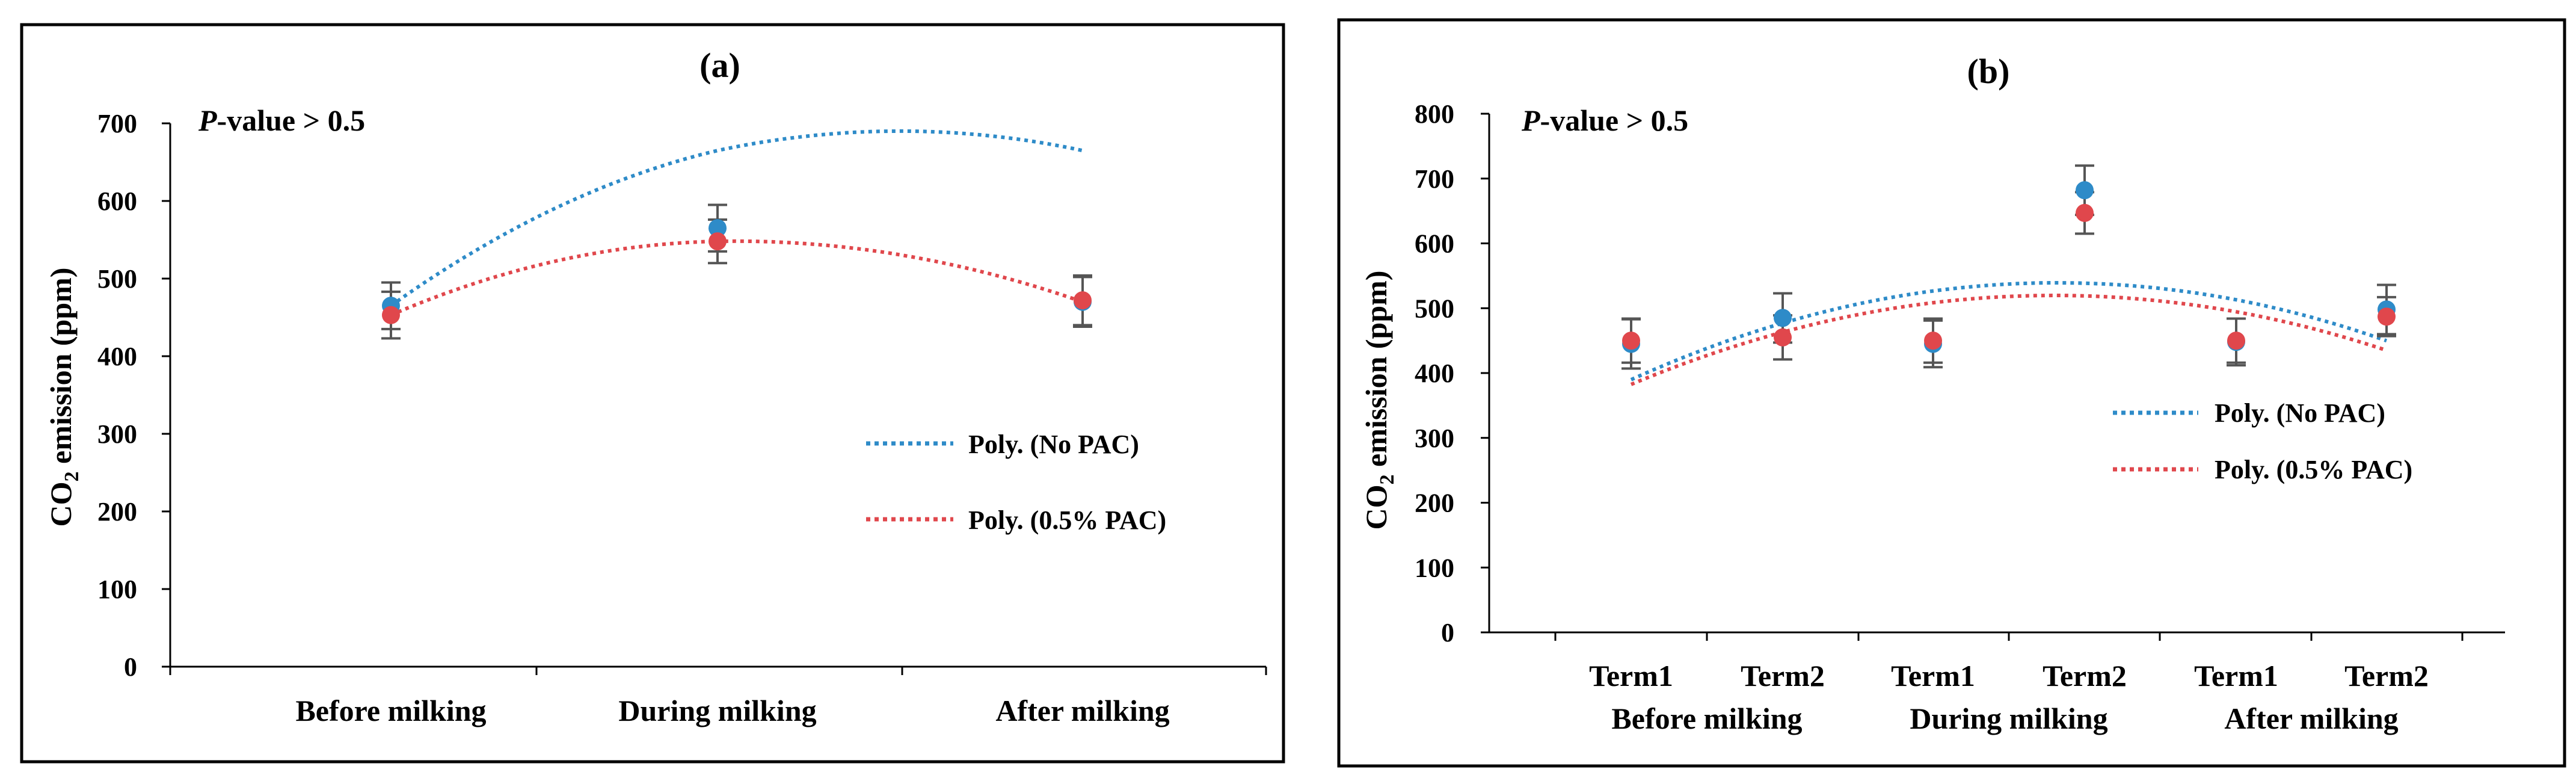 This screenshot has height=784, width=2576. Describe the element at coordinates (390, 710) in the screenshot. I see `x-category-label: Before milking` at that location.